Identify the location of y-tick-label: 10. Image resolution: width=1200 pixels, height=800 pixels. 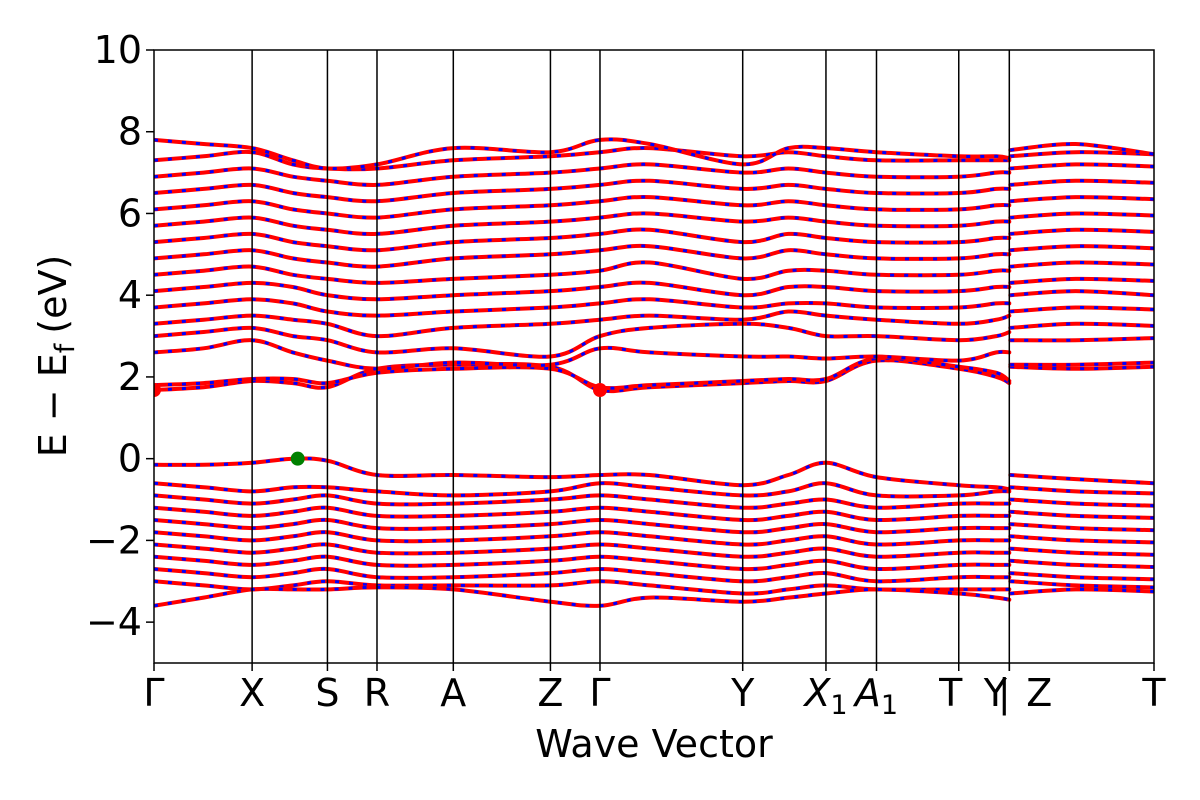
(118, 50).